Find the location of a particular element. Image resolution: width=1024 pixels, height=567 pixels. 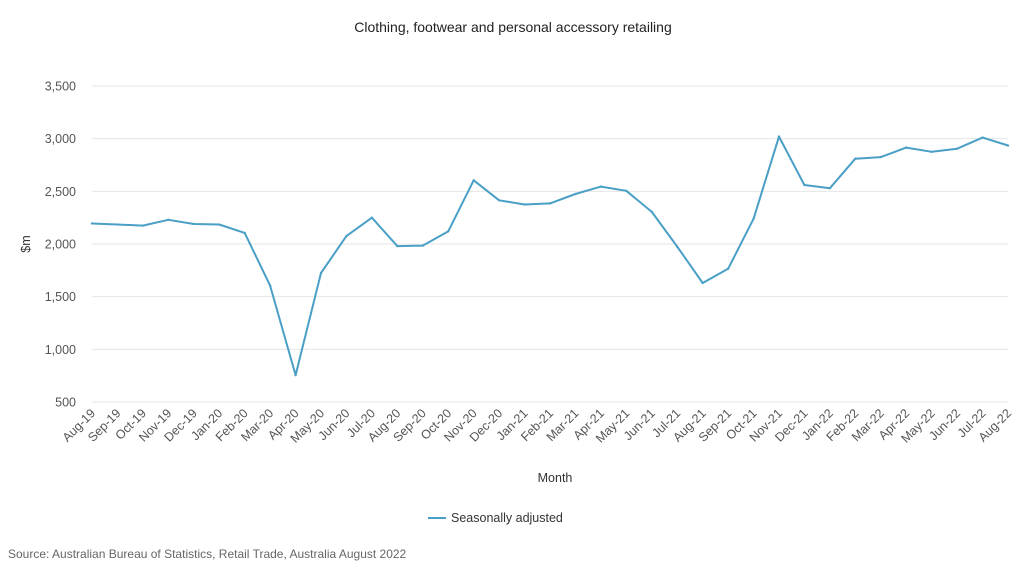

legend-label-seasonally-adjusted: Seasonally adjusted is located at coordinates (507, 518).